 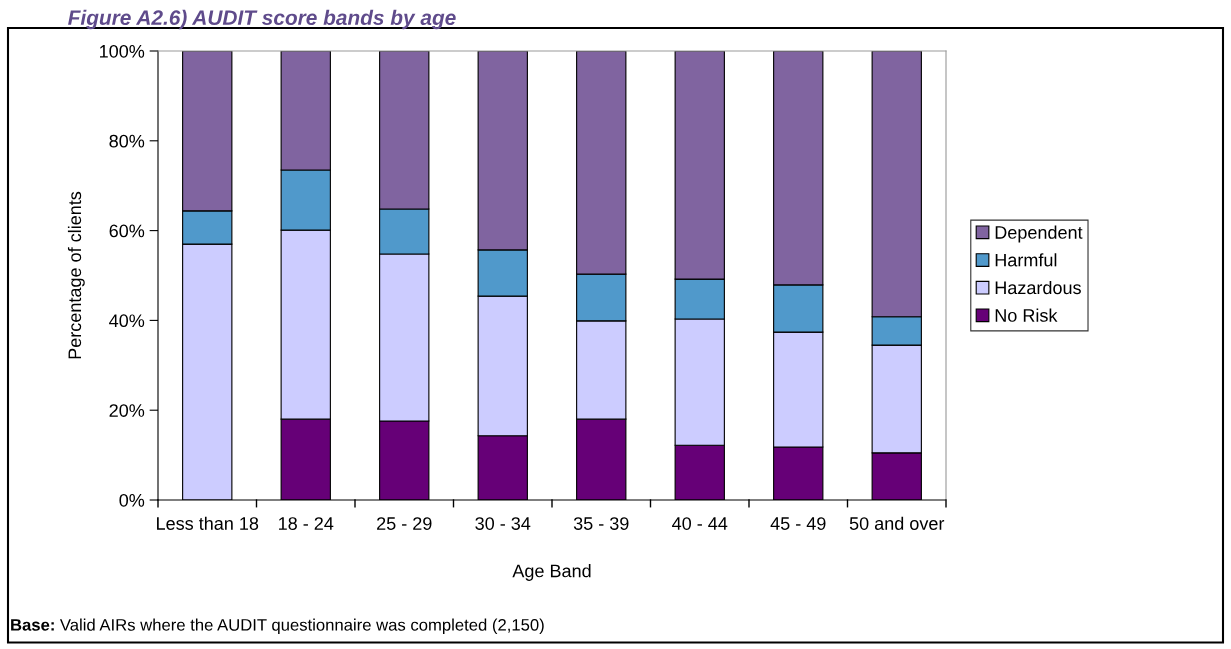 What do you see at coordinates (1039, 234) in the screenshot?
I see `legend-label: Dependent` at bounding box center [1039, 234].